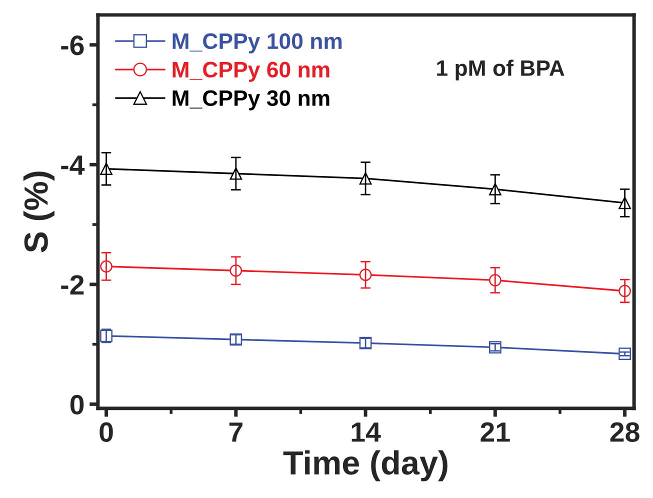  What do you see at coordinates (73, 165) in the screenshot?
I see `y-tick-label: -4` at bounding box center [73, 165].